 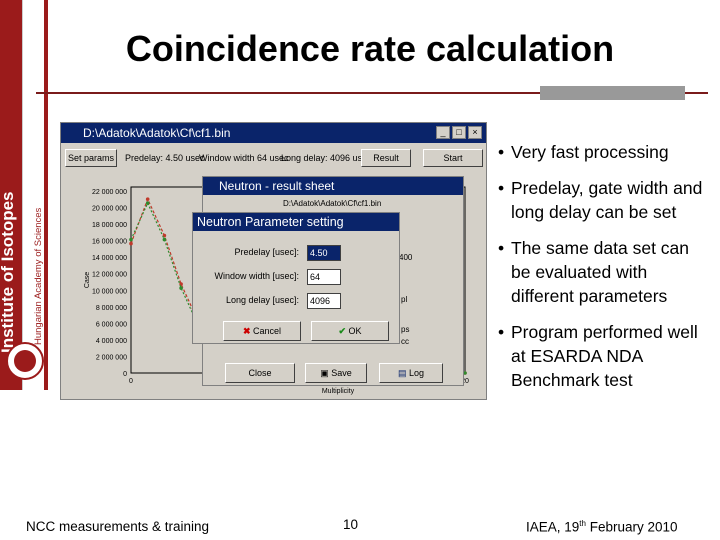 I want to click on predelay-input: 4.50, so click(x=324, y=253).